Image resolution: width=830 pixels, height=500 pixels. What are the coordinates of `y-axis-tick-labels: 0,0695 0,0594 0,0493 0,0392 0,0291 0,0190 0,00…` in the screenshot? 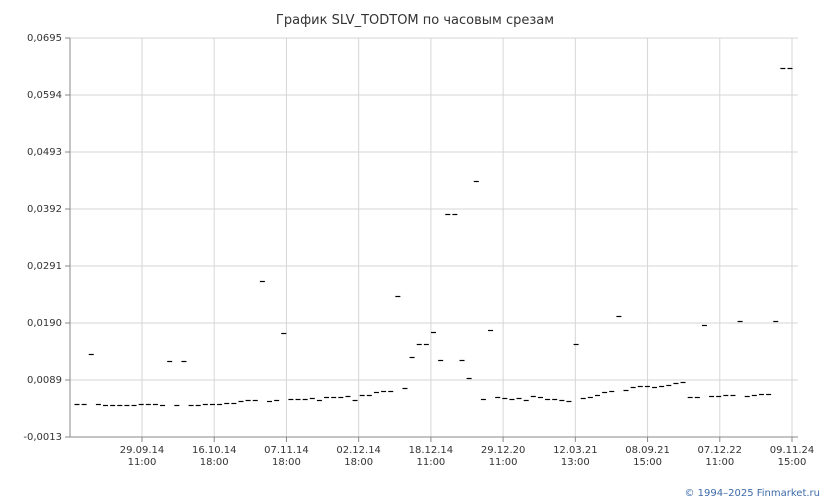 It's located at (42, 238).